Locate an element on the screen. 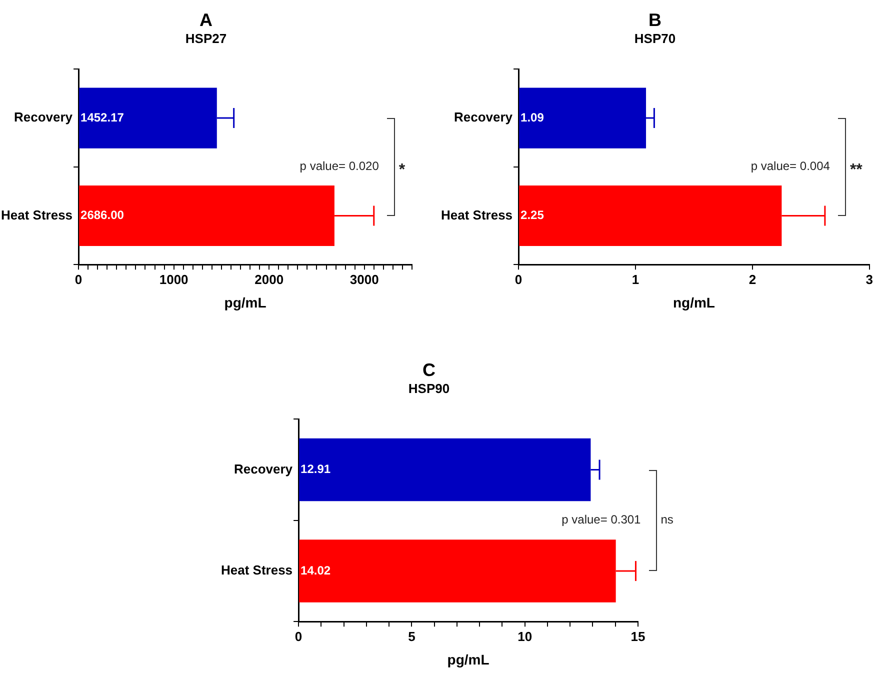  data-label: 1.09 is located at coordinates (532, 117).